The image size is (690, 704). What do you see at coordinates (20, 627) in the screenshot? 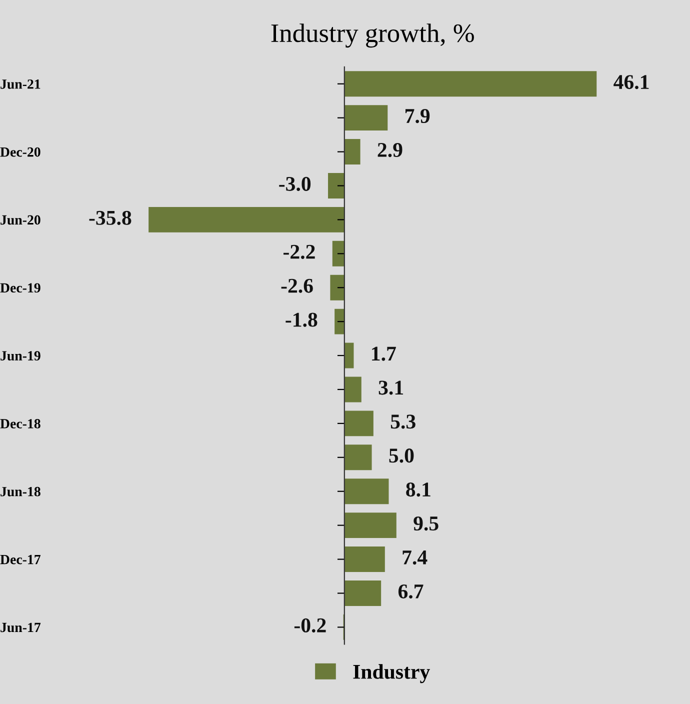
I see `y-tick-label: Jun-17` at bounding box center [20, 627].